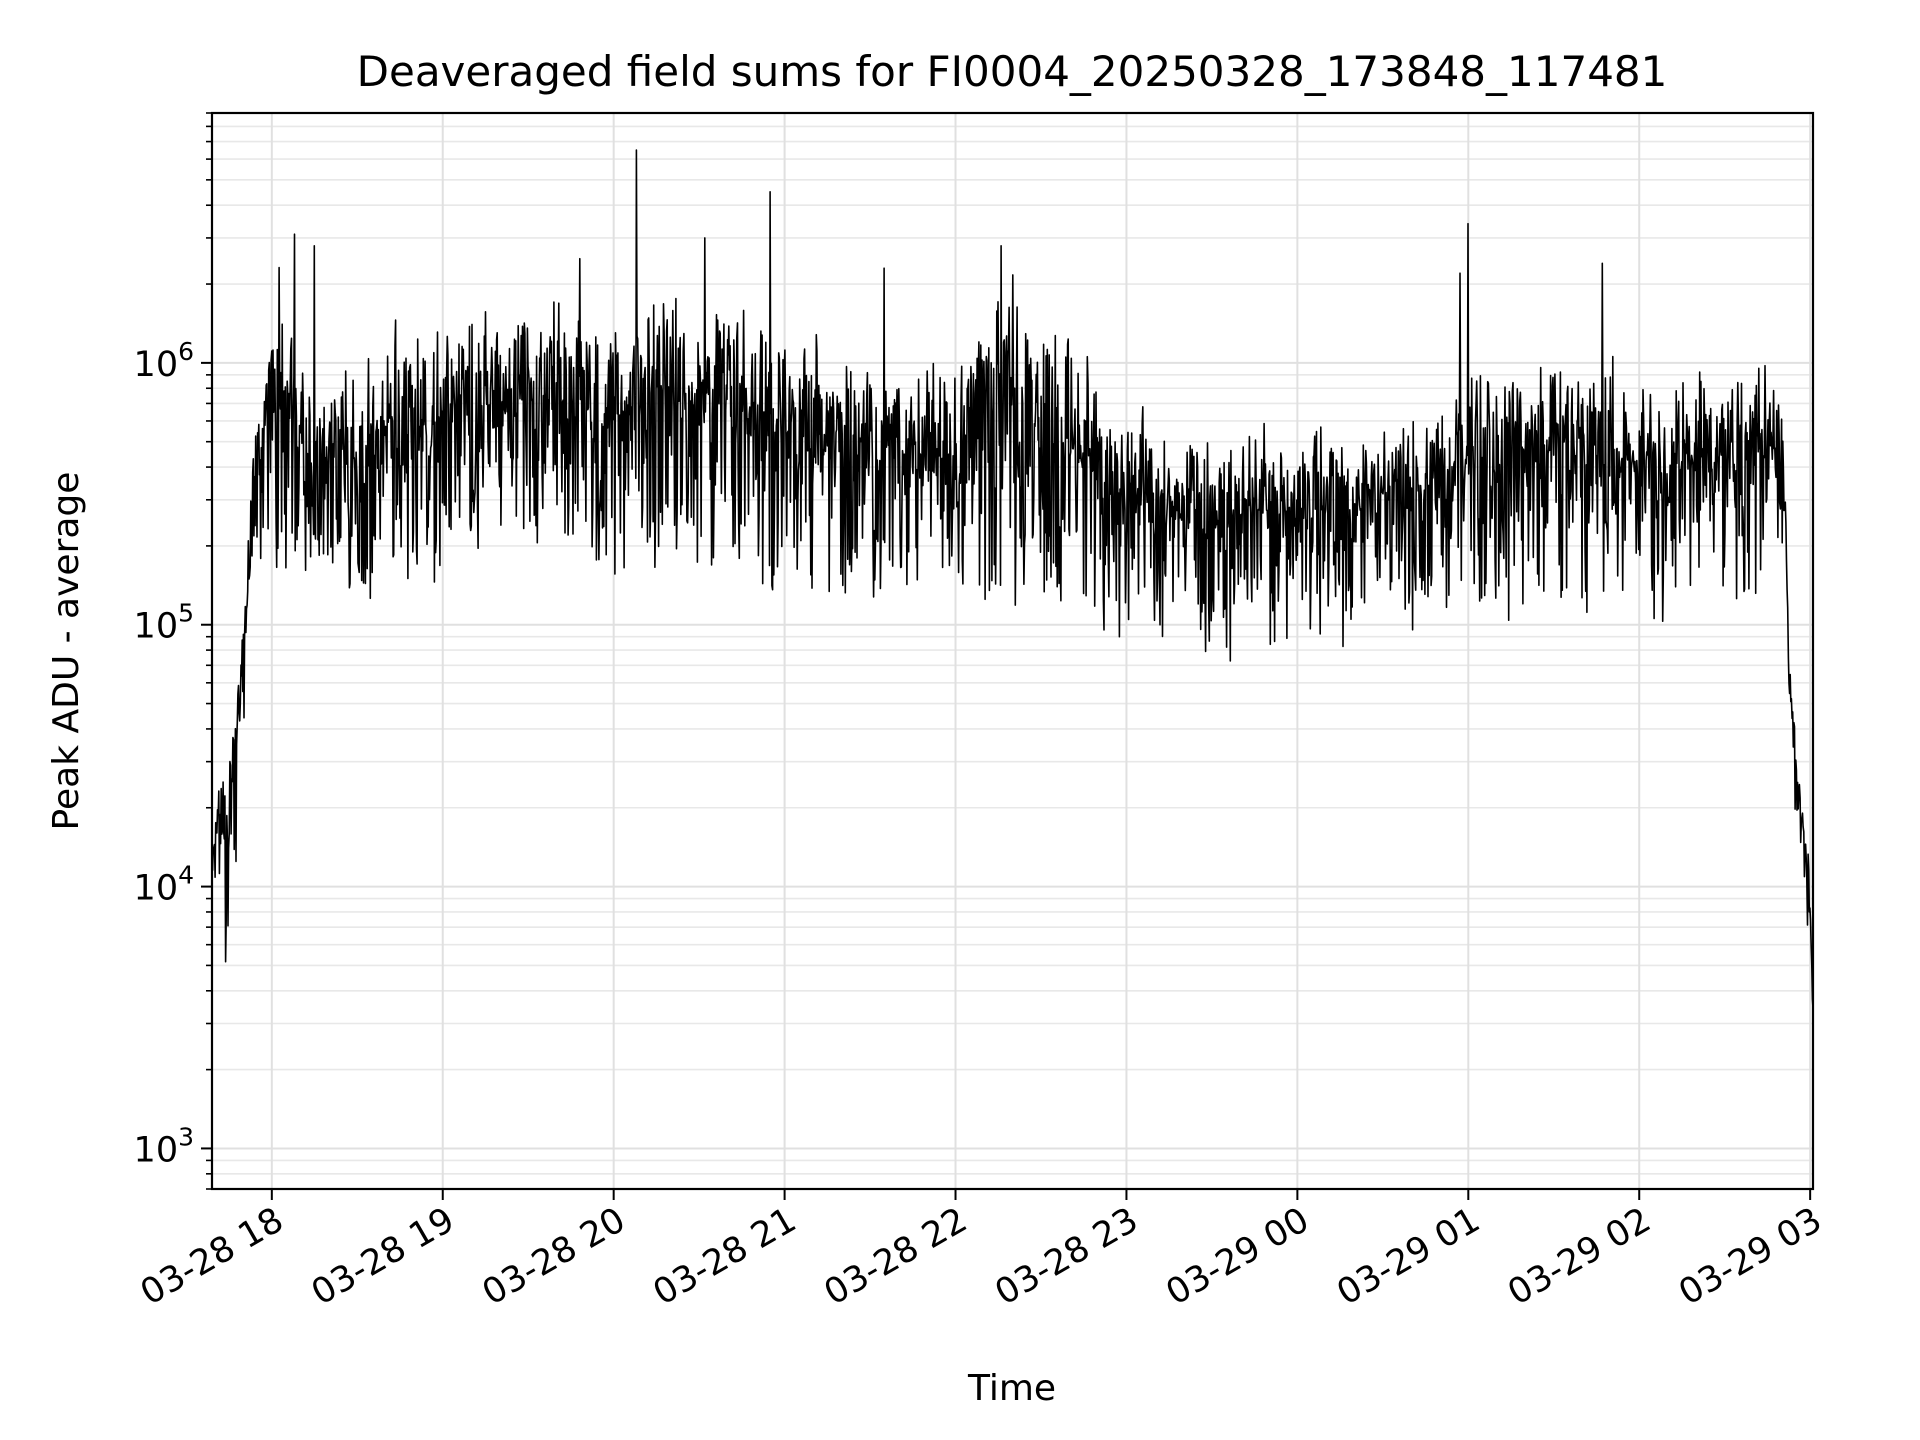 The height and width of the screenshot is (1440, 1920). Describe the element at coordinates (164, 361) in the screenshot. I see `y-tick-label: 10⁶` at that location.